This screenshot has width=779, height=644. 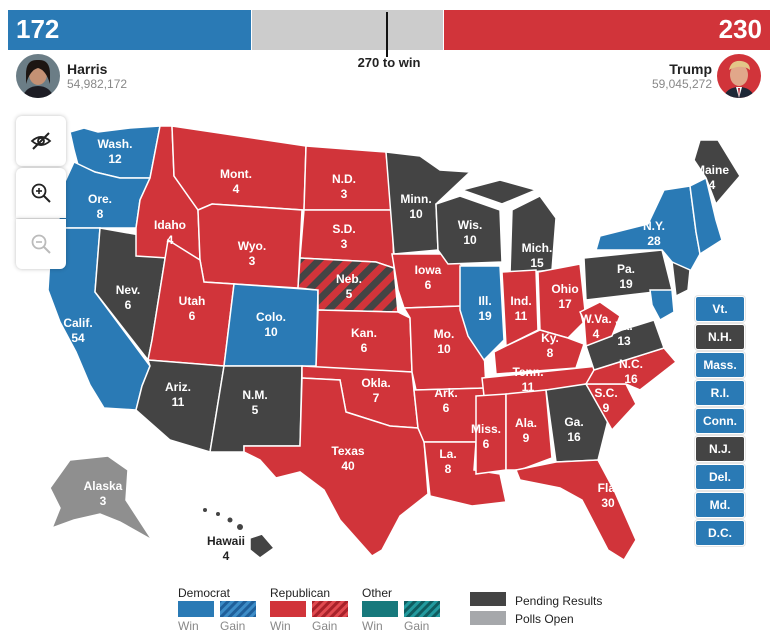 What do you see at coordinates (377, 593) in the screenshot?
I see `legend-other-title: Other` at bounding box center [377, 593].